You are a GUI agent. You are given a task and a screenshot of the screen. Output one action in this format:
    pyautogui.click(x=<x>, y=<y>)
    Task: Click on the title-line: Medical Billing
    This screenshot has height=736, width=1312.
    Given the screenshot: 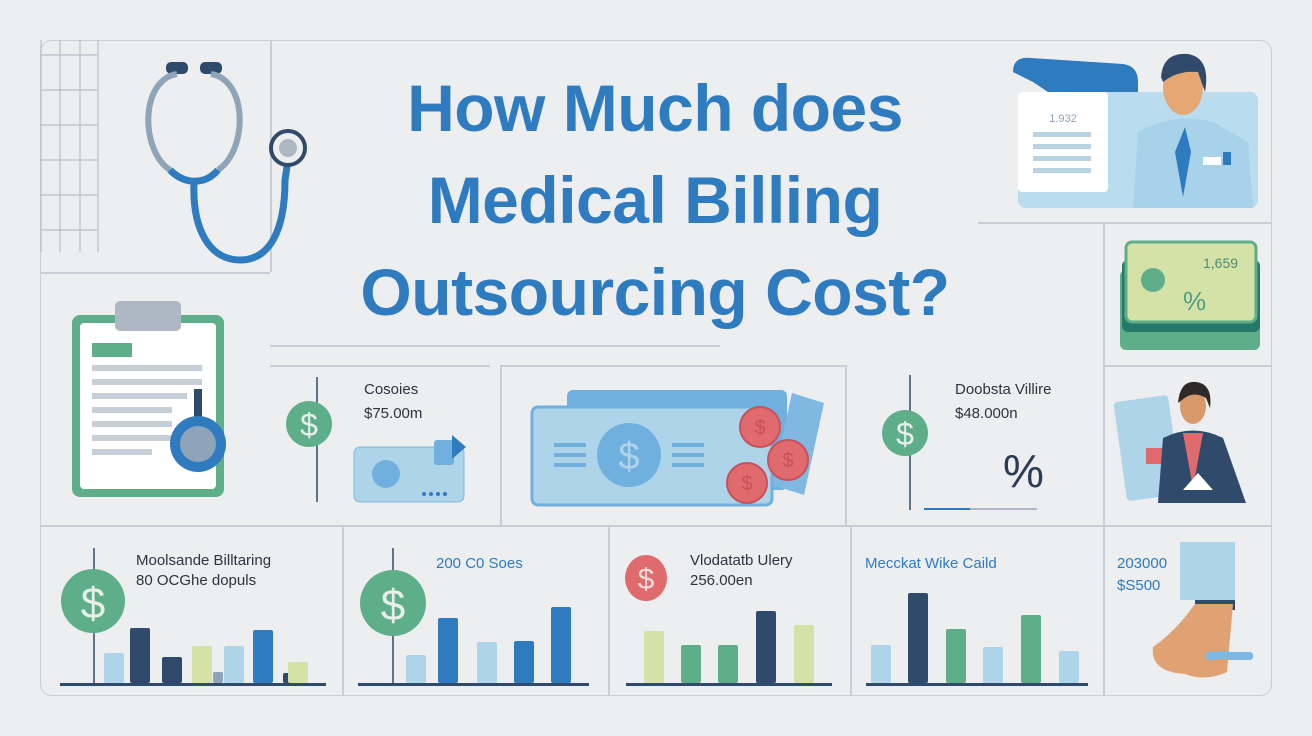 What is the action you would take?
    pyautogui.click(x=655, y=200)
    